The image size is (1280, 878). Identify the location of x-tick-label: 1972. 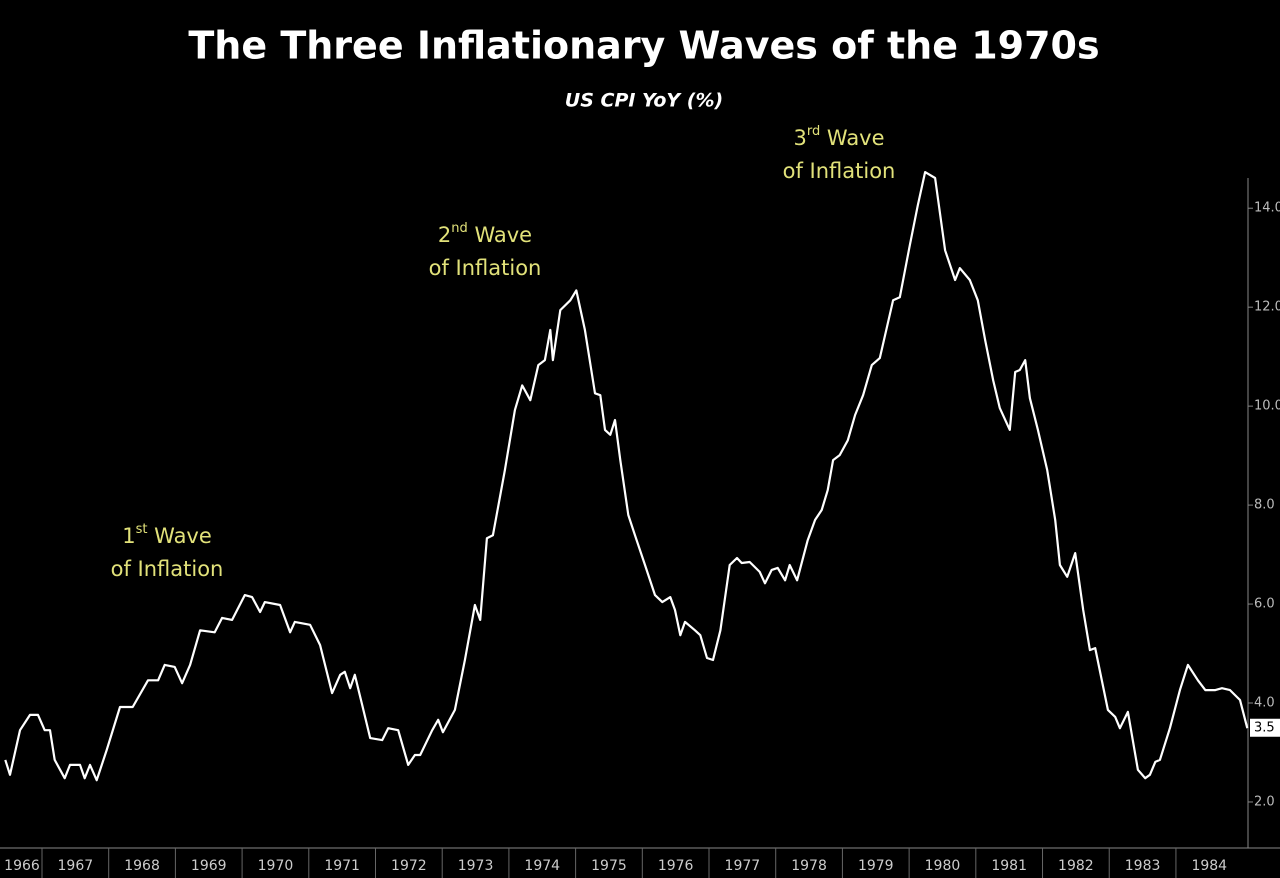
(409, 866).